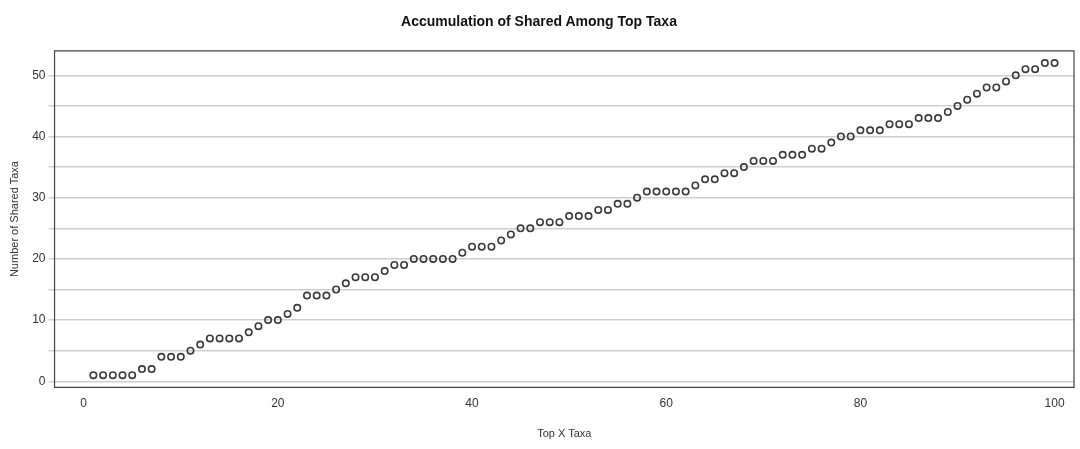 The width and height of the screenshot is (1080, 449). Describe the element at coordinates (472, 402) in the screenshot. I see `x-tick-label: 40` at that location.